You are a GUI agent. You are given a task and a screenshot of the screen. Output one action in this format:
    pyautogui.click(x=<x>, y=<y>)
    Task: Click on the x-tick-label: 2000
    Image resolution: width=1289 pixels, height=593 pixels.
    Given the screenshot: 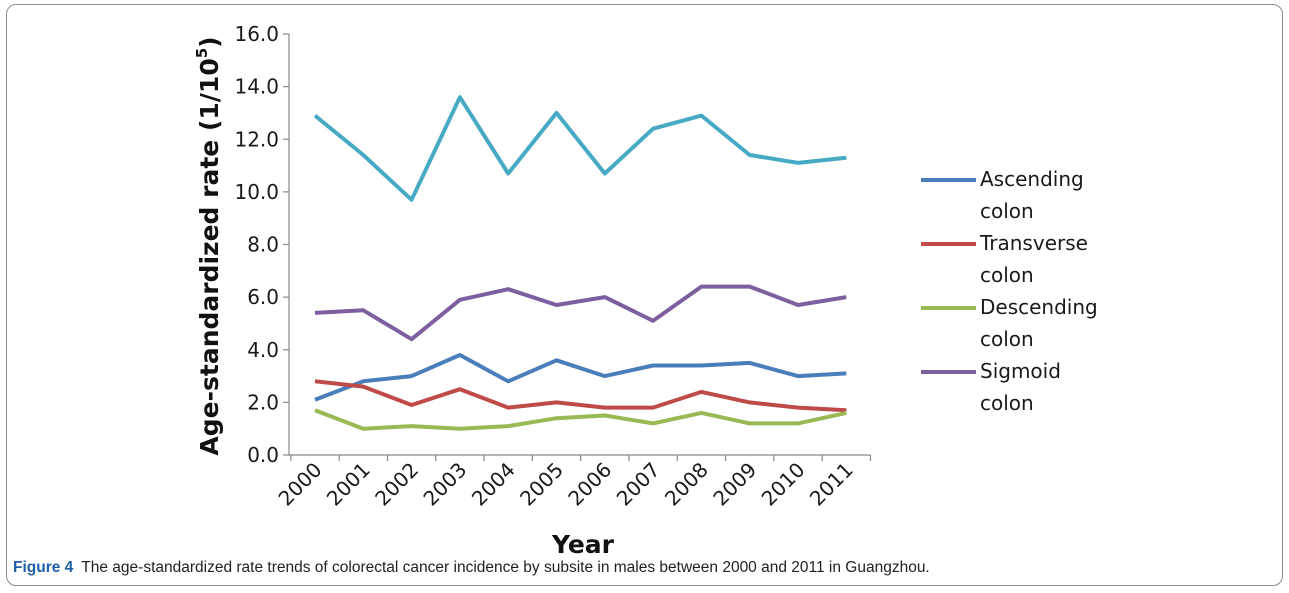 What is the action you would take?
    pyautogui.click(x=300, y=484)
    